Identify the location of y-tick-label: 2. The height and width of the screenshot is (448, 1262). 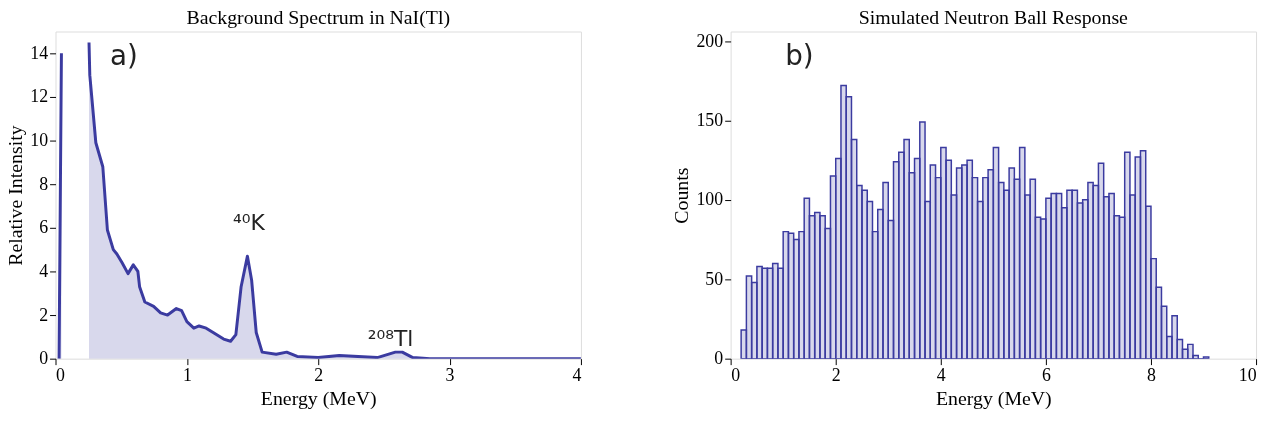
(44, 314).